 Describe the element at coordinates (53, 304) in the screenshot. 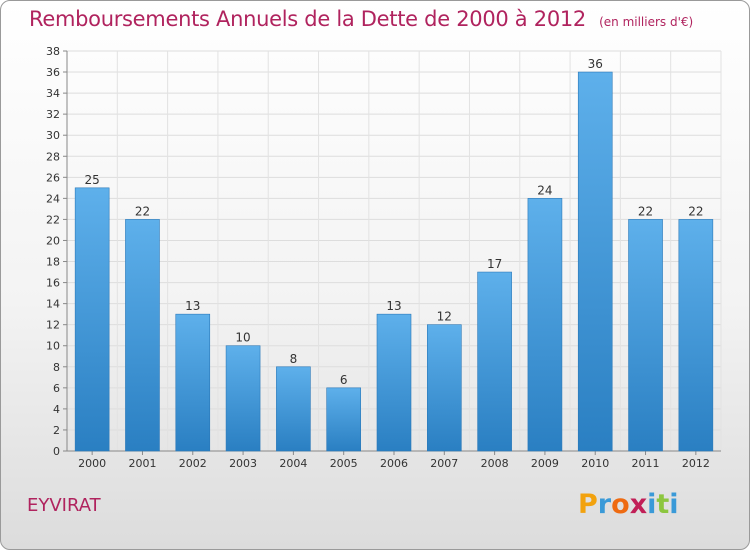

I see `y-tick-label: 14` at that location.